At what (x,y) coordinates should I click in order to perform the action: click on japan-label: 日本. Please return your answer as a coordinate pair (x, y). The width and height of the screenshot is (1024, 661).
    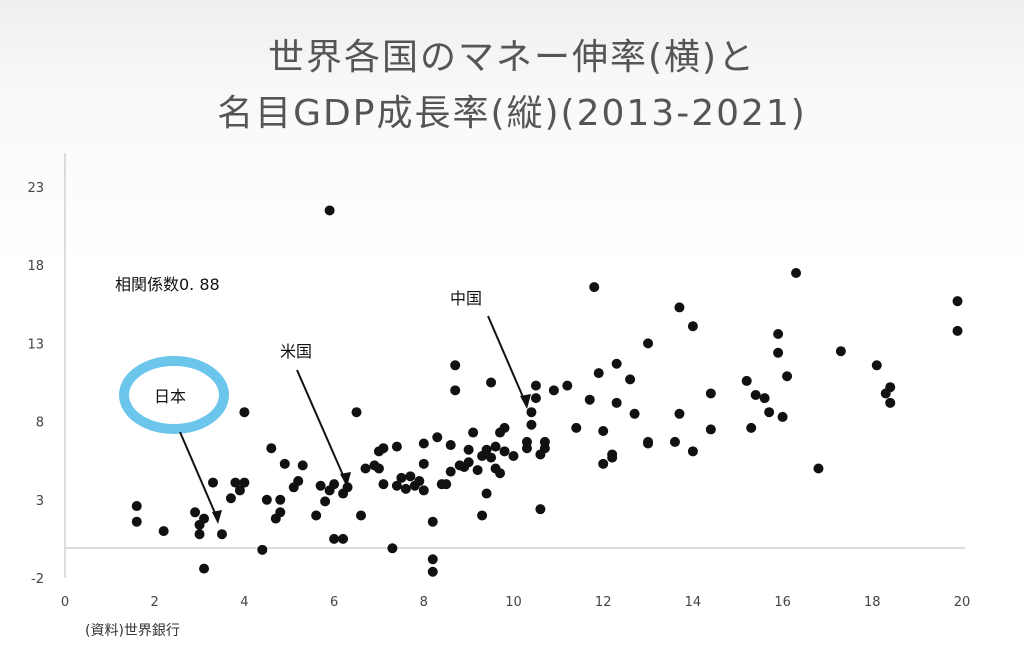
    Looking at the image, I should click on (170, 396).